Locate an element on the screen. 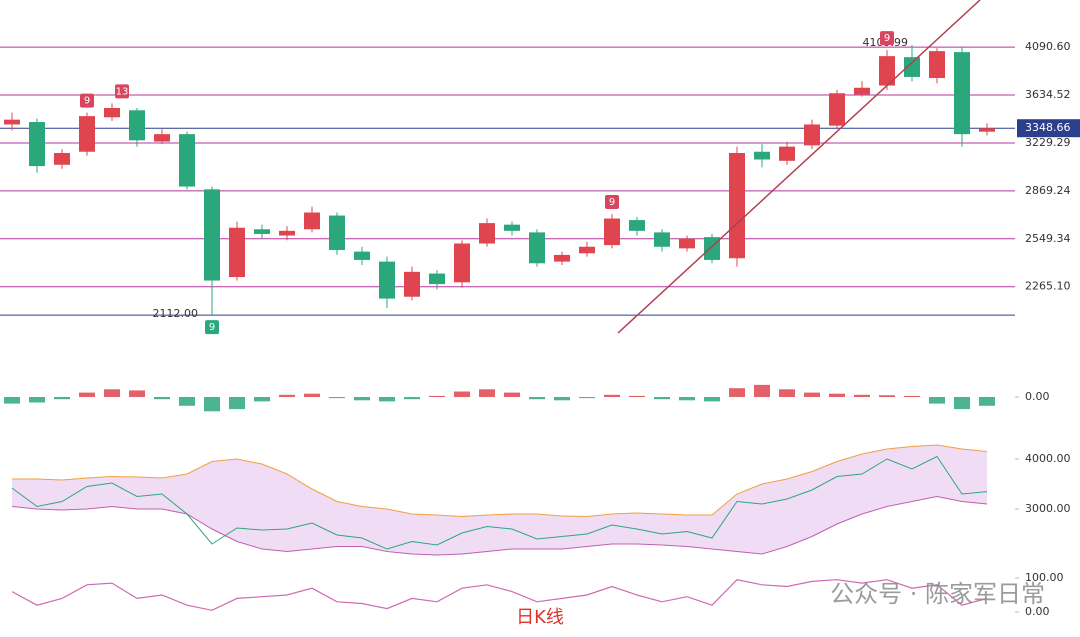 Image resolution: width=1080 pixels, height=637 pixels. y-tick-label: 3229.29 is located at coordinates (1048, 142).